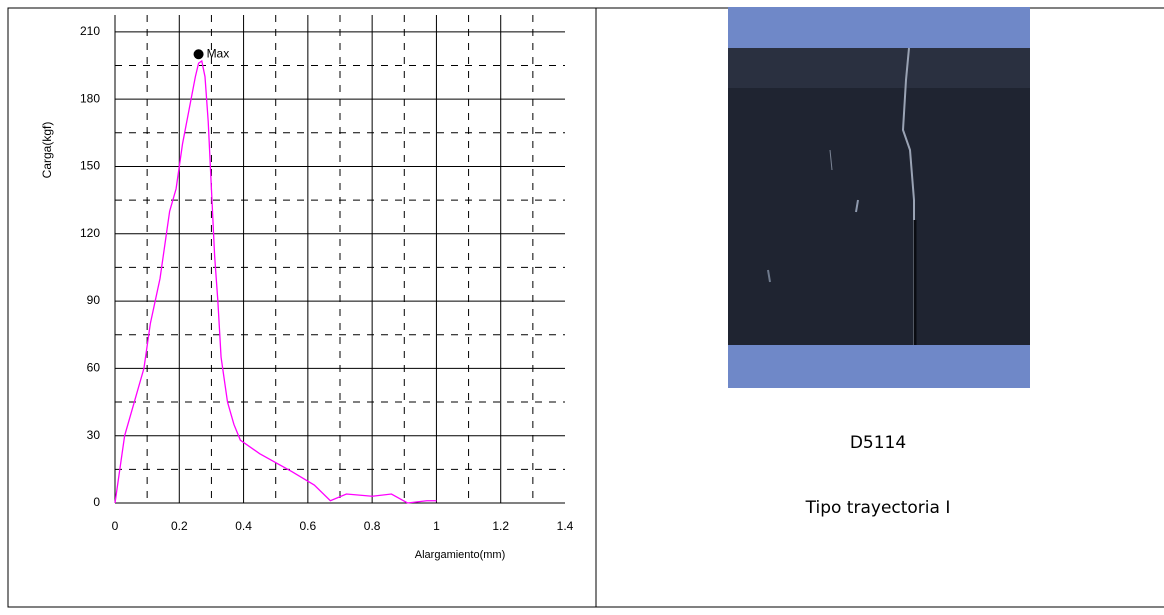 The height and width of the screenshot is (615, 1164). Describe the element at coordinates (90, 31) in the screenshot. I see `y-tick-label: 210` at that location.